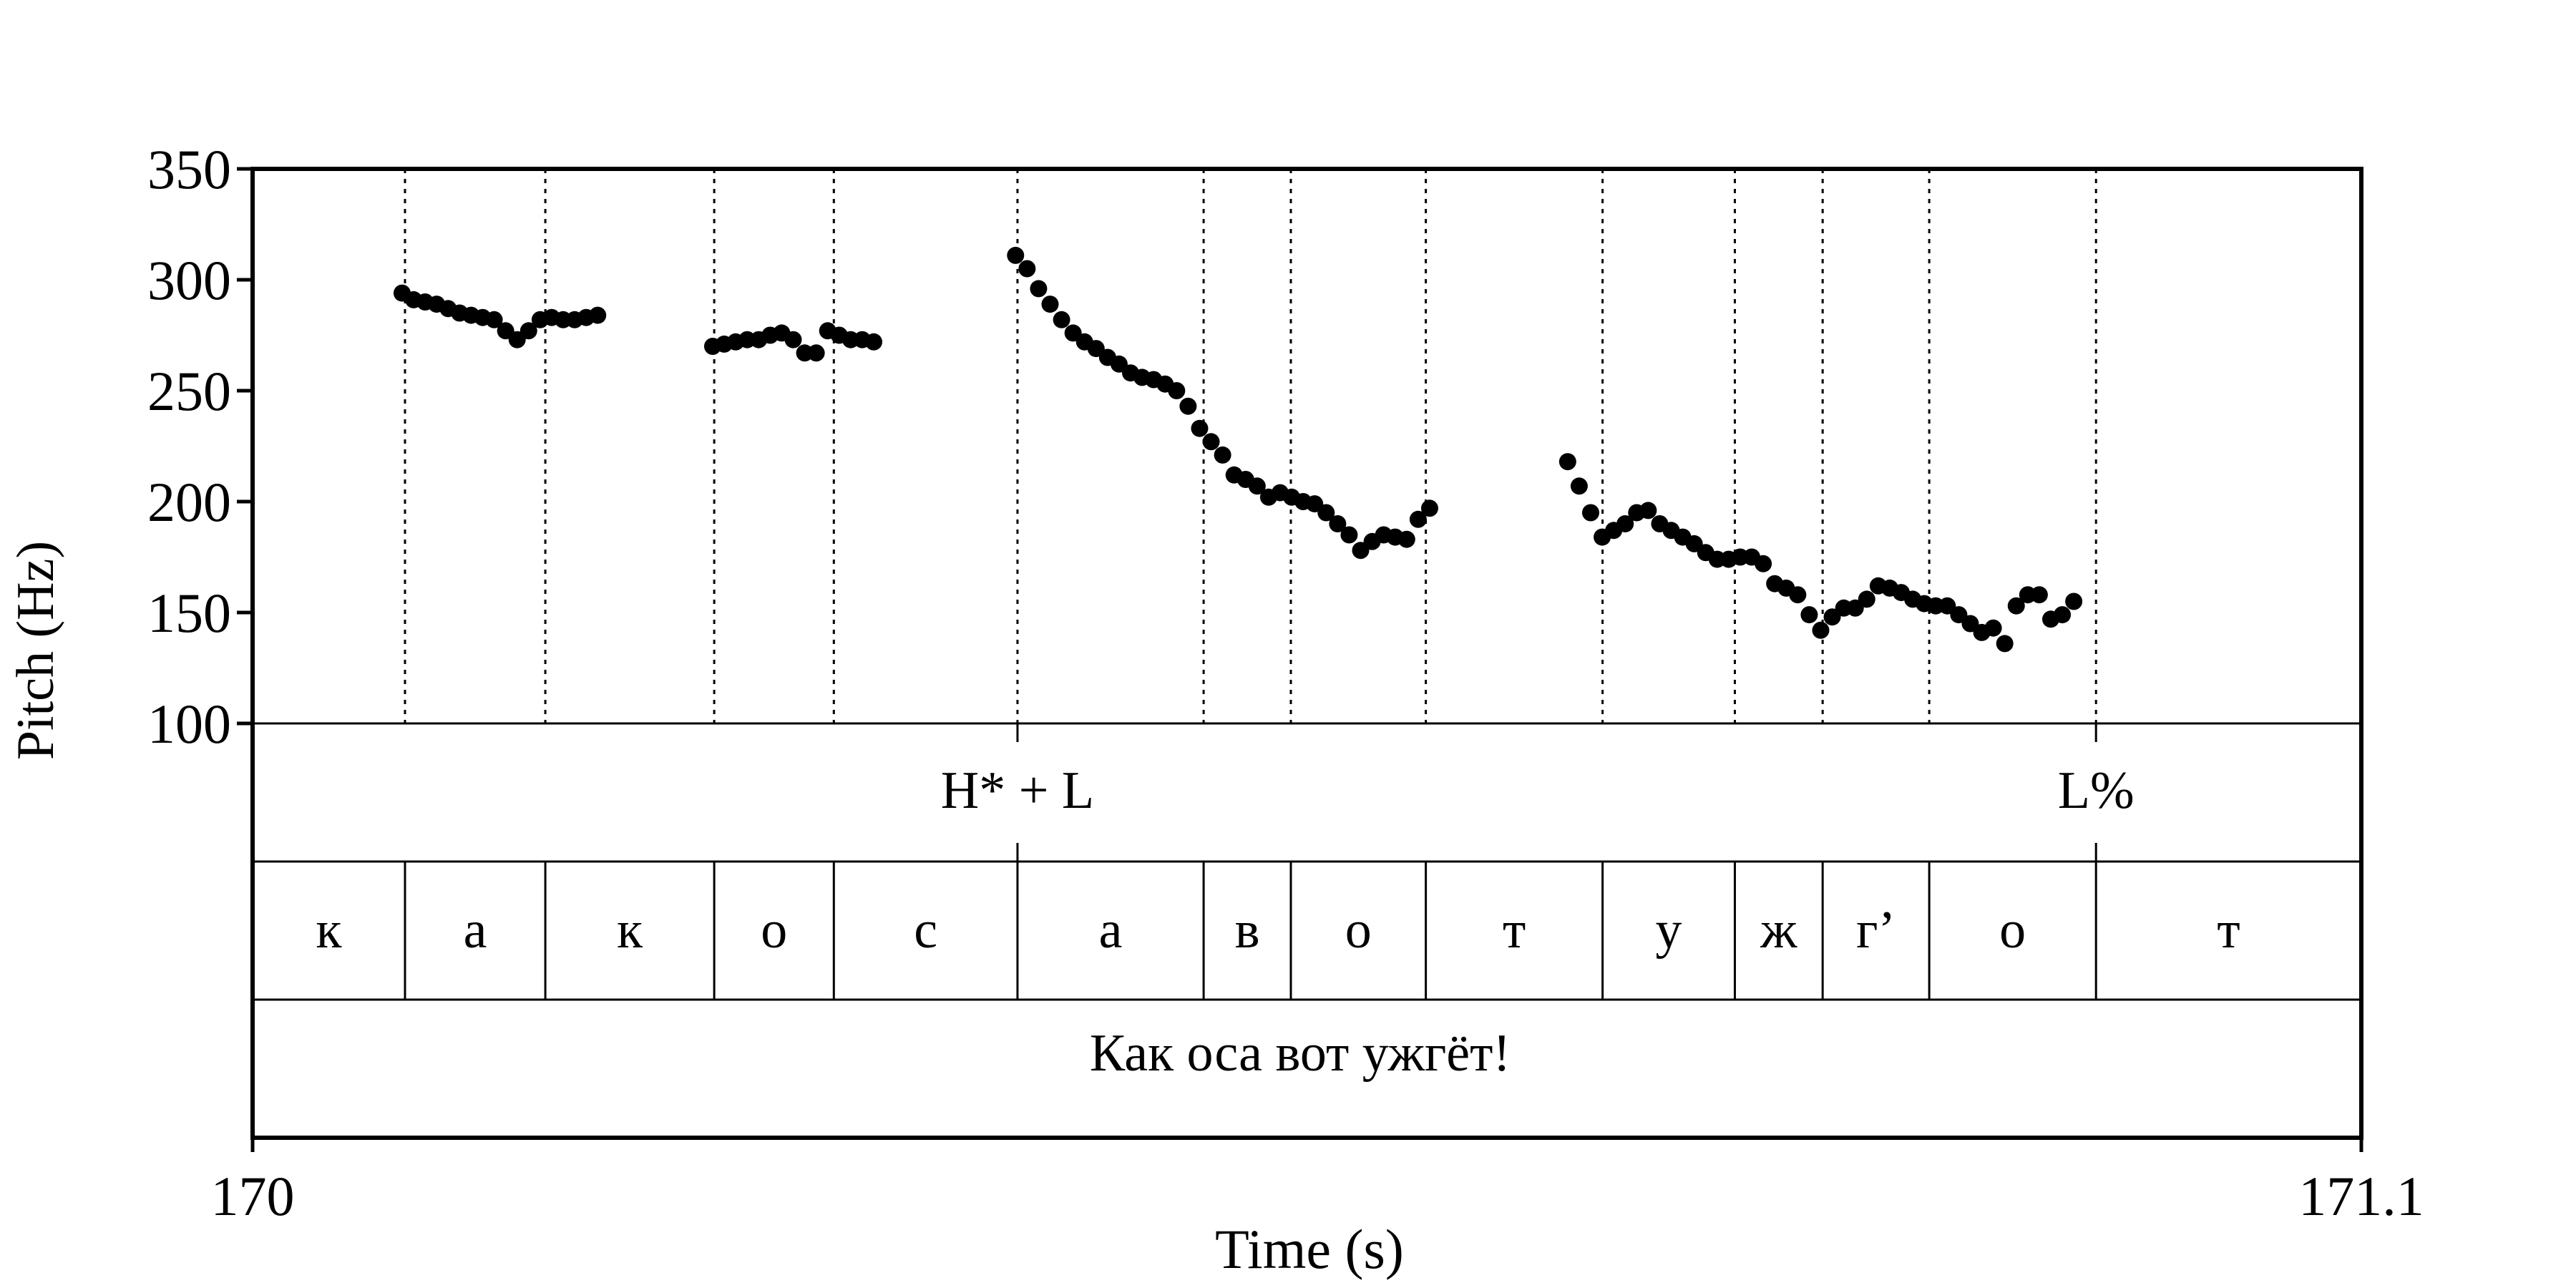 Image resolution: width=2576 pixels, height=1288 pixels. Describe the element at coordinates (925, 930) in the screenshot. I see `segment-label: с` at that location.